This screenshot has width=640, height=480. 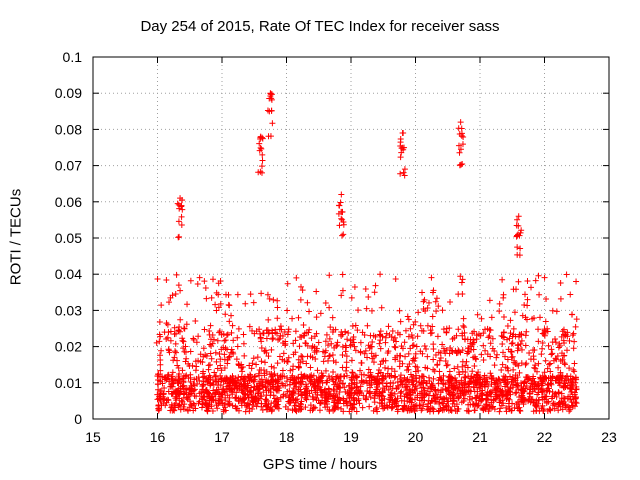 What do you see at coordinates (320, 464) in the screenshot?
I see `x-axis-label: GPS time / hours` at bounding box center [320, 464].